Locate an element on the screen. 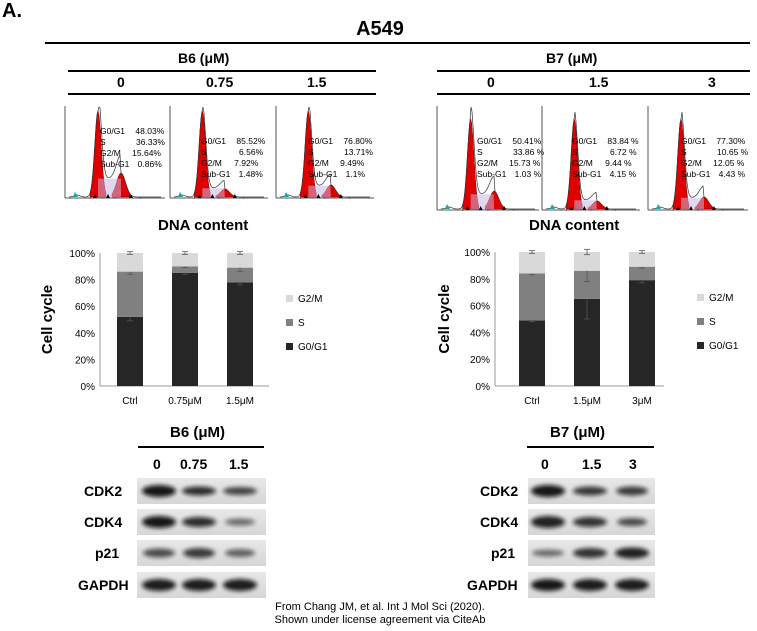  credit-line-2: Shown under license agreement via CiteAb is located at coordinates (380, 620).